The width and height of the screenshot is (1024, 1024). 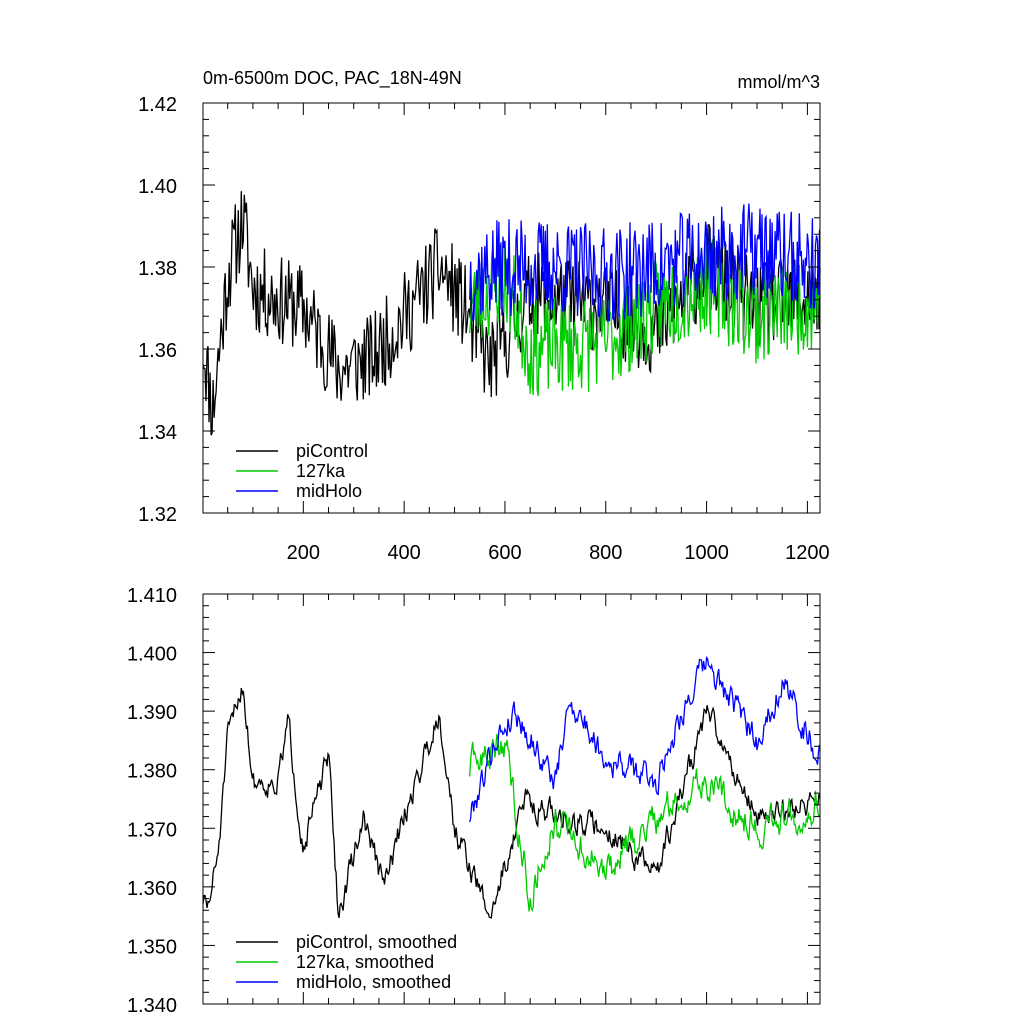 What do you see at coordinates (157, 187) in the screenshot?
I see `y-tick-label: 1.40` at bounding box center [157, 187].